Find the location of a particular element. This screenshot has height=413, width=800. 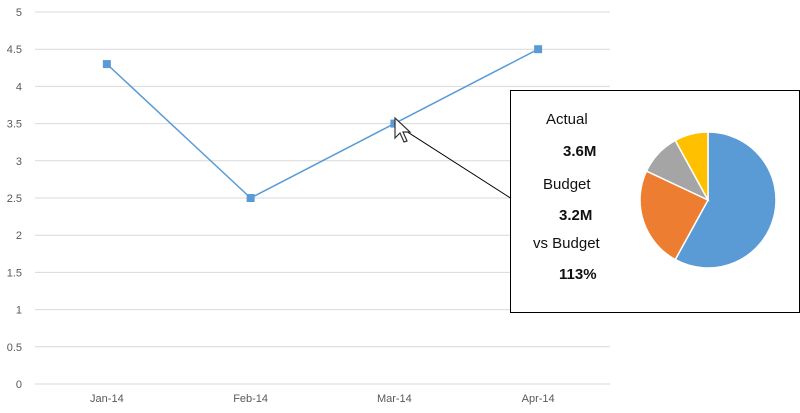

y-axis-ticks: 0 0.5 1 1.5 2 2.5 3 3.5 4 4.5 5 is located at coordinates (14, 199).